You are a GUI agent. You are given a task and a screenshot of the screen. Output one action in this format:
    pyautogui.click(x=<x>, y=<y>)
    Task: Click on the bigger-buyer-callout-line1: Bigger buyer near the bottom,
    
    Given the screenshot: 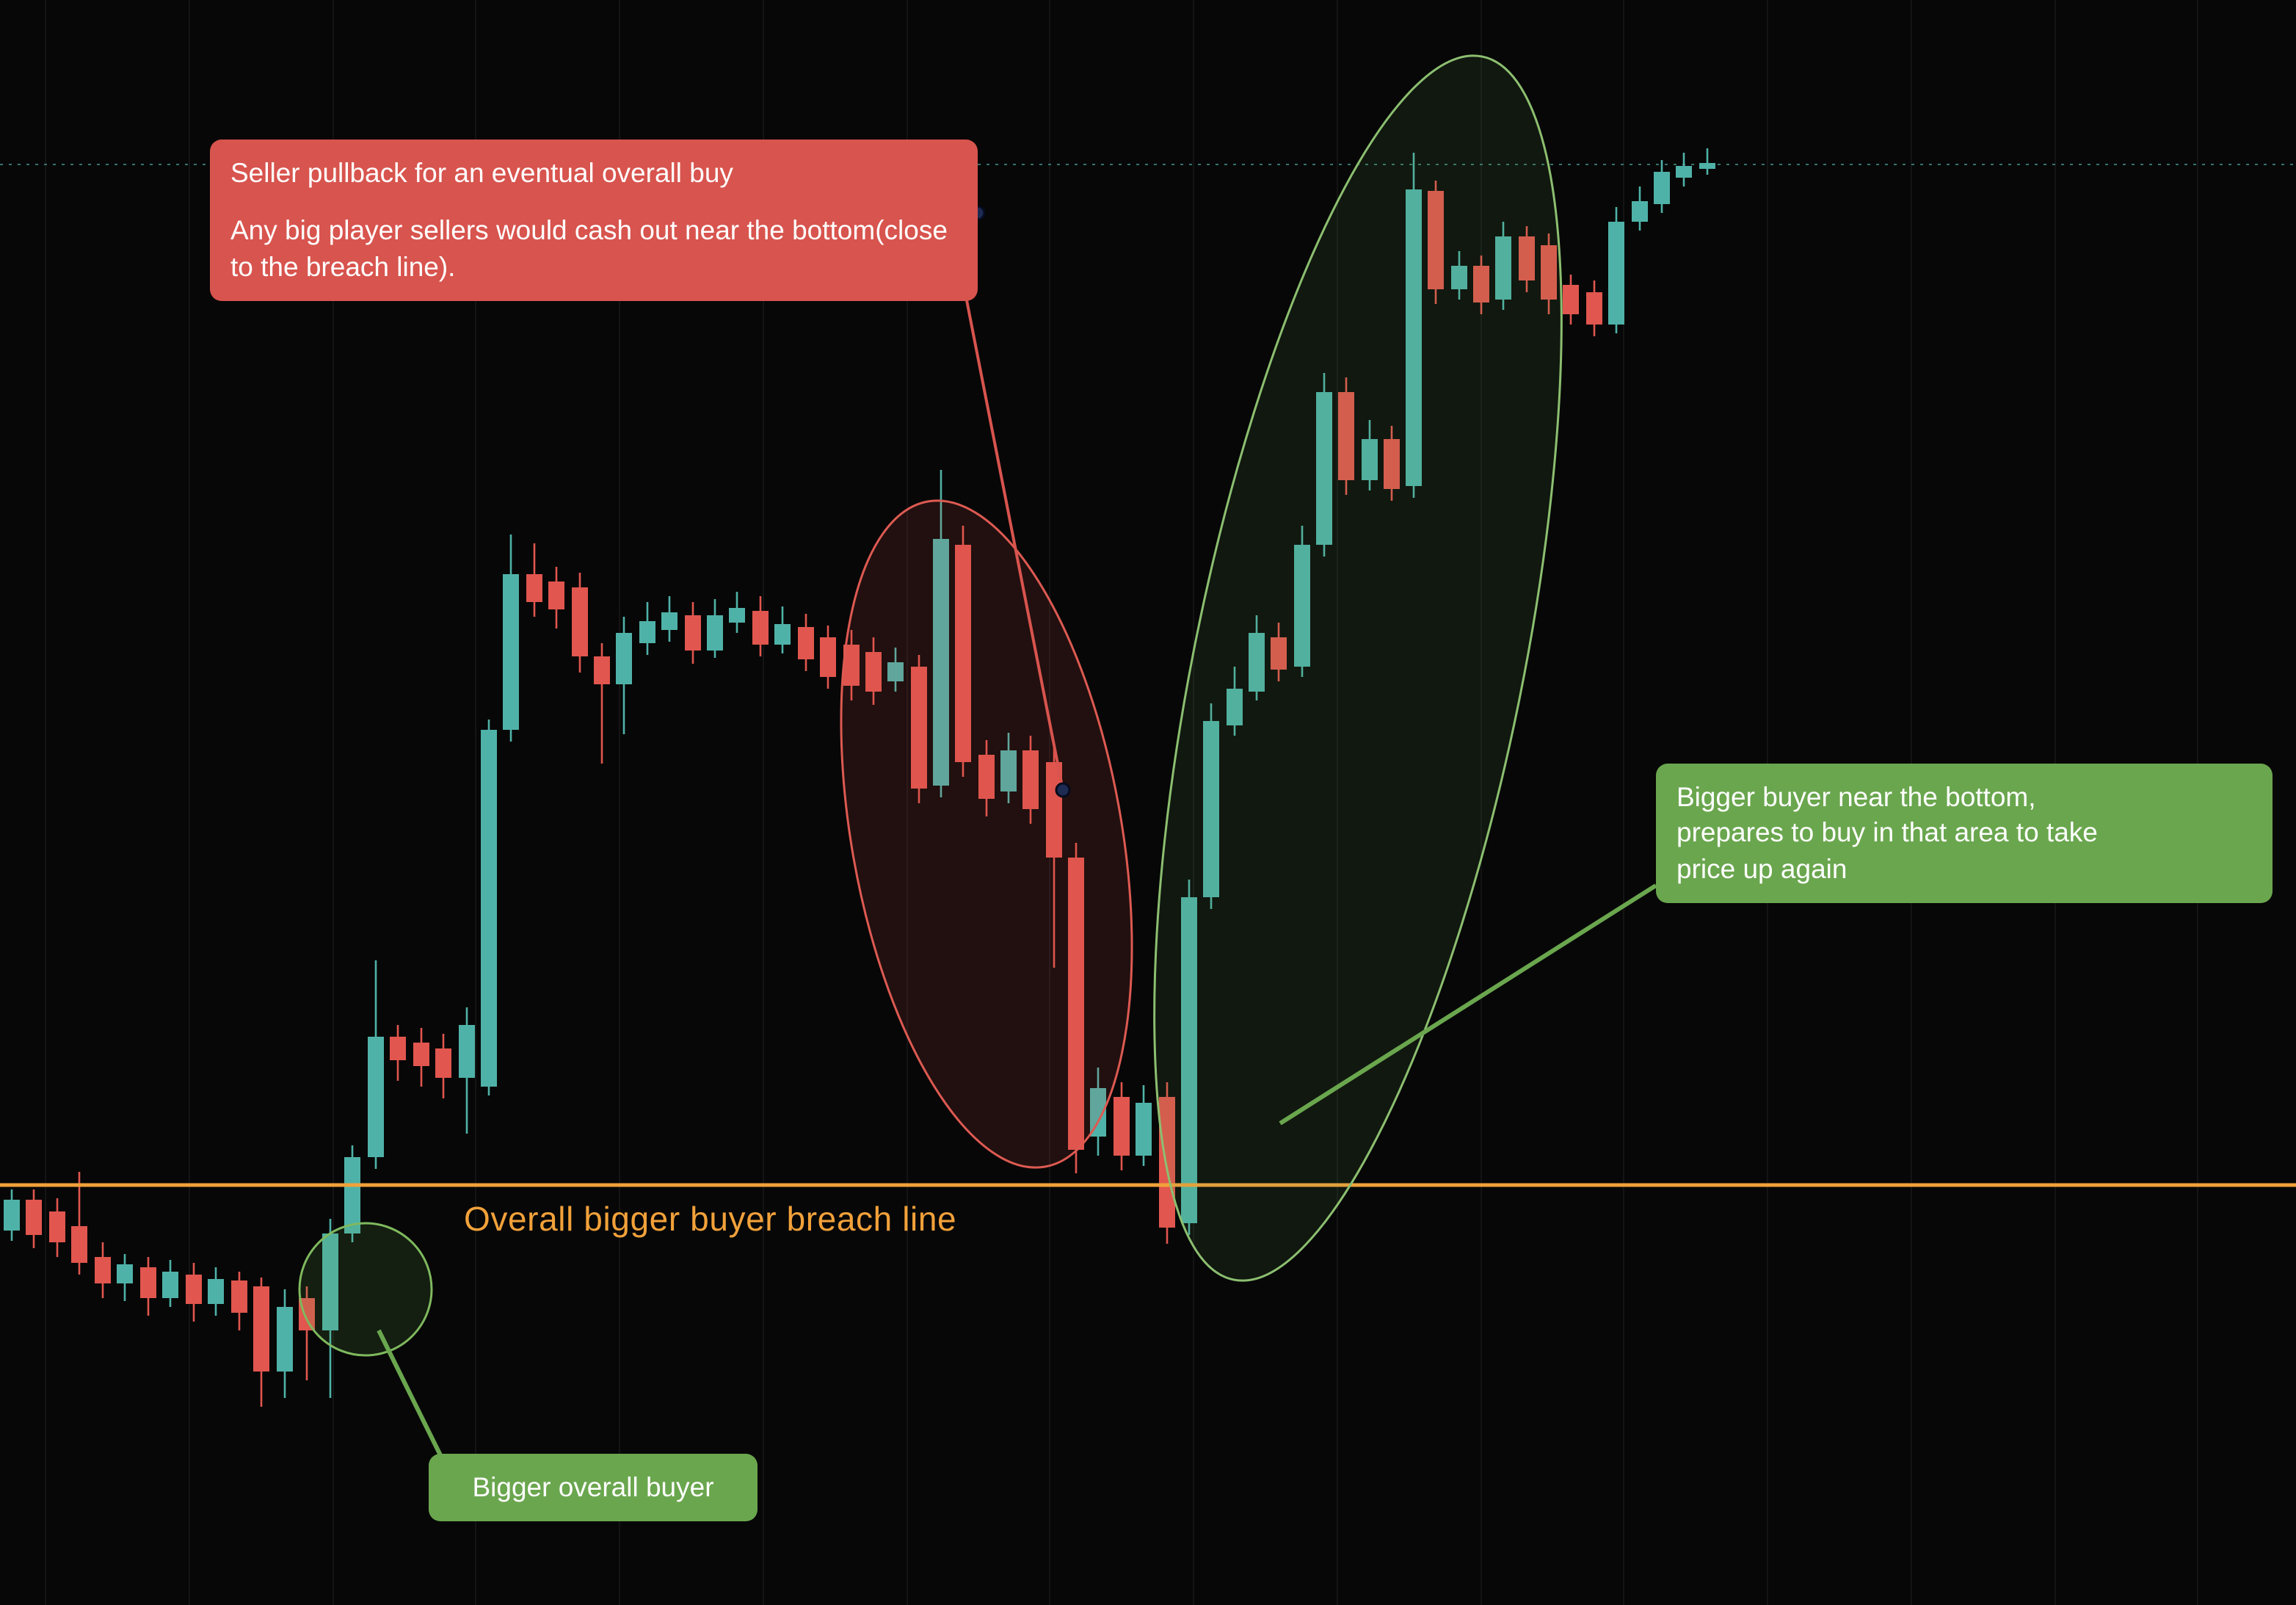 What is the action you would take?
    pyautogui.click(x=1856, y=797)
    